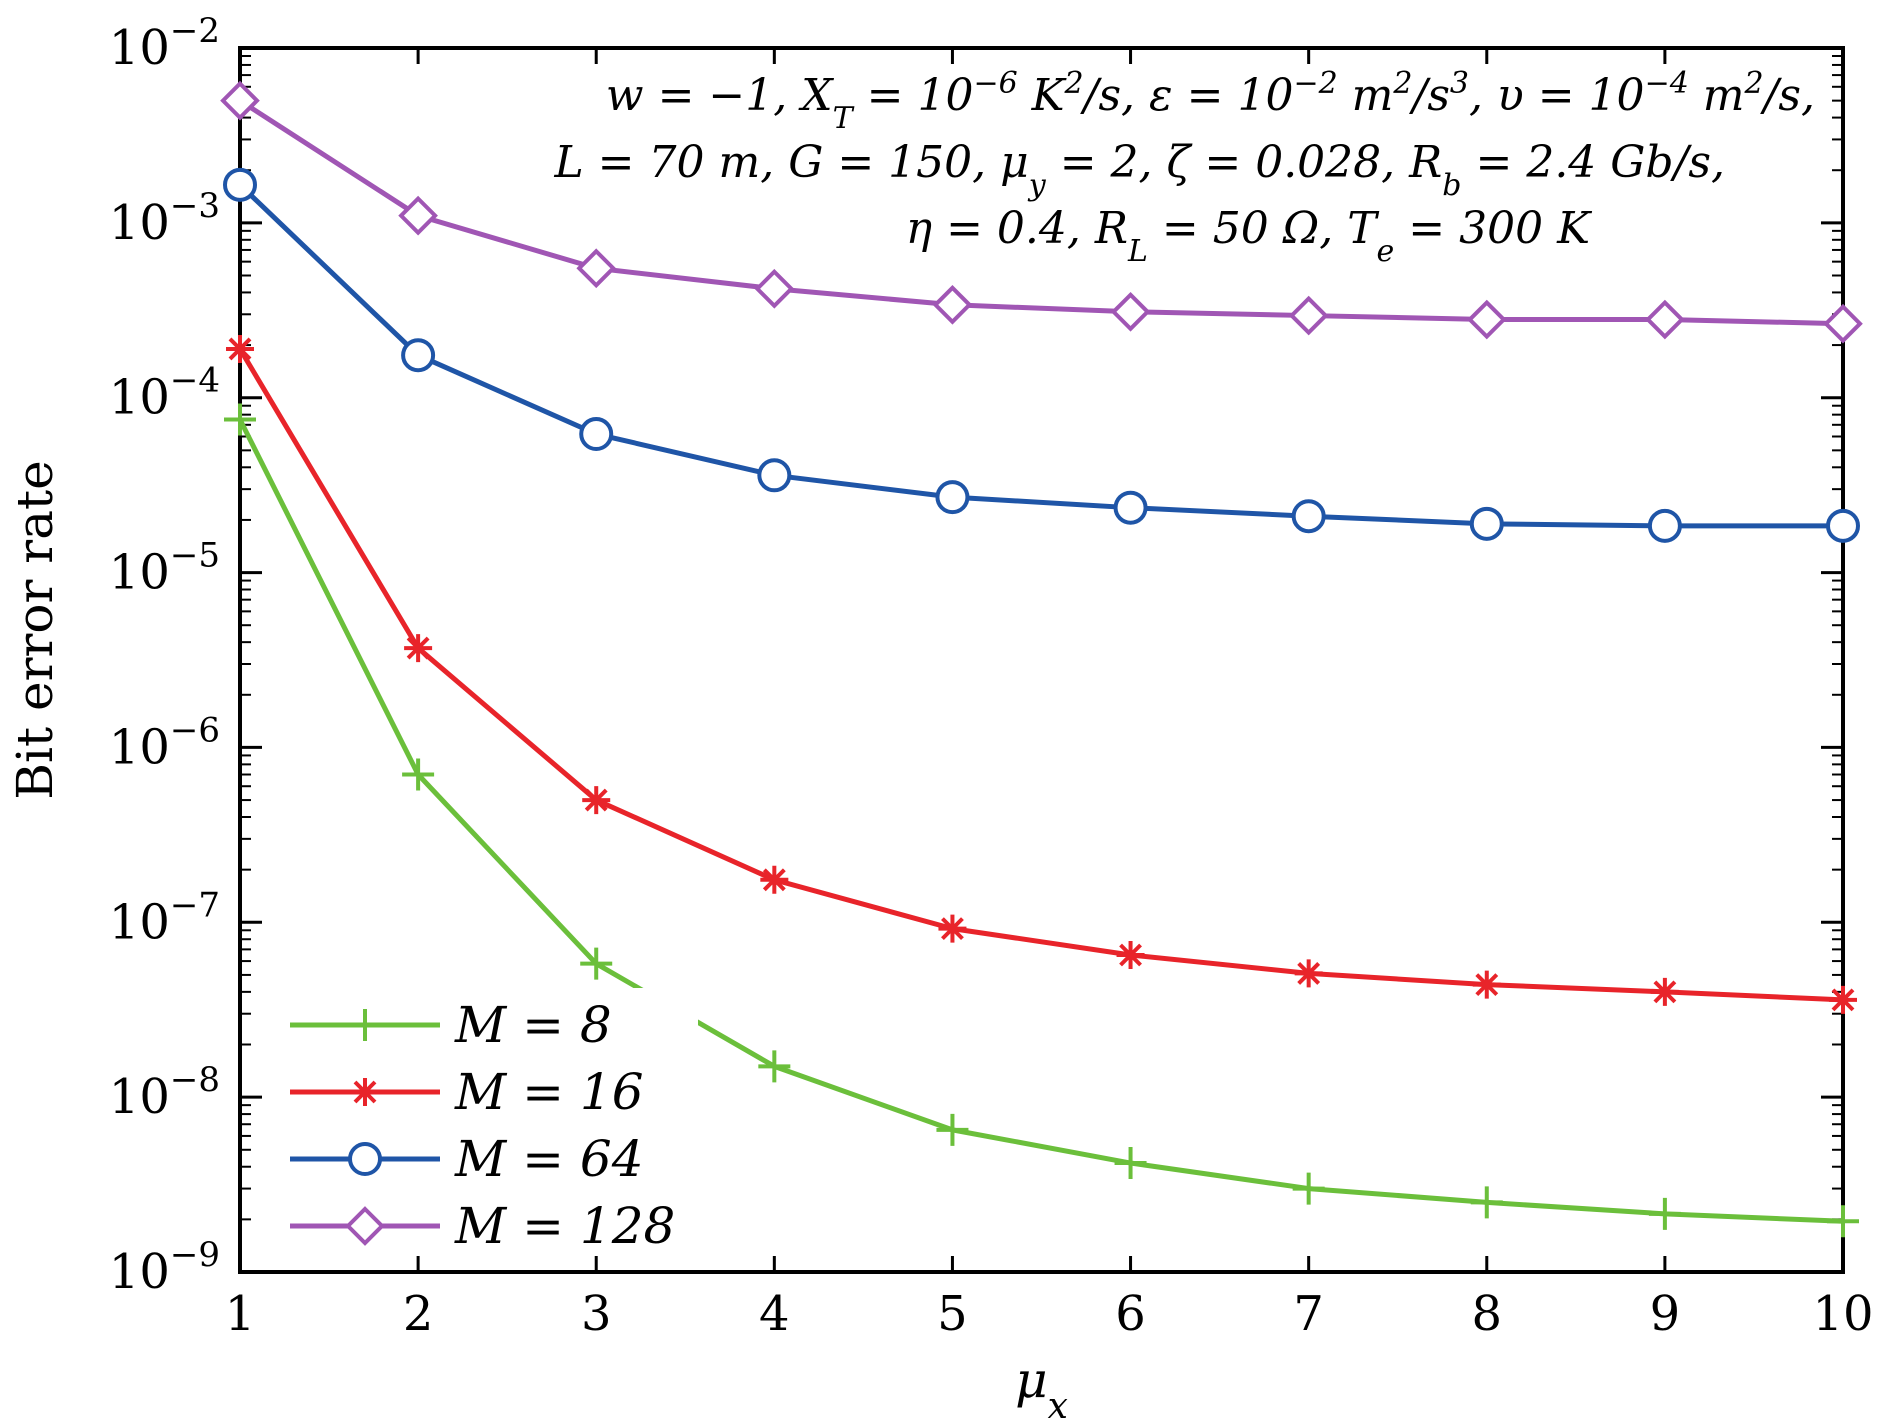 This screenshot has width=1890, height=1423. What do you see at coordinates (164, 742) in the screenshot?
I see `y-tick-label: 10⁻⁶` at bounding box center [164, 742].